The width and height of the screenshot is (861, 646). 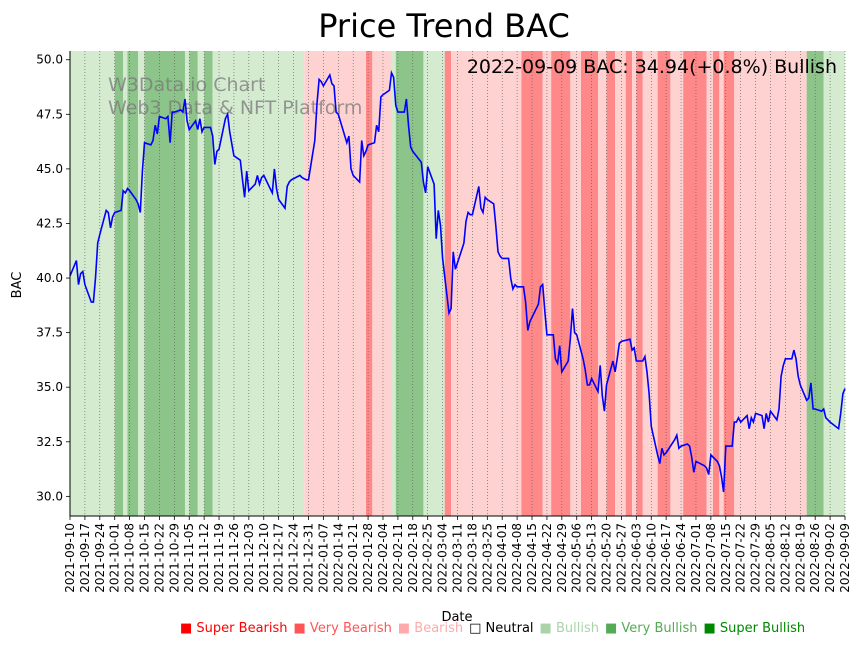 What do you see at coordinates (189, 558) in the screenshot?
I see `x-tick-label: 2021-11-05` at bounding box center [189, 558].